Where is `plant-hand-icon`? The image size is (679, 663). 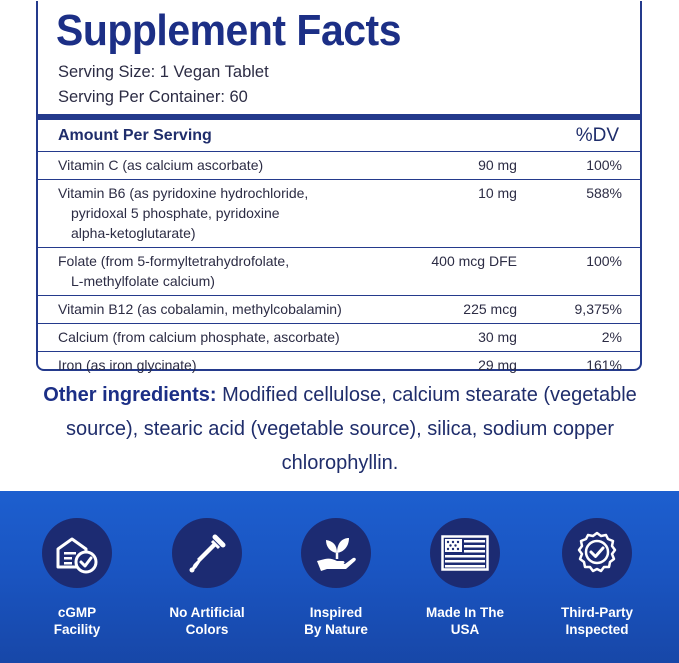 plant-hand-icon is located at coordinates (336, 553).